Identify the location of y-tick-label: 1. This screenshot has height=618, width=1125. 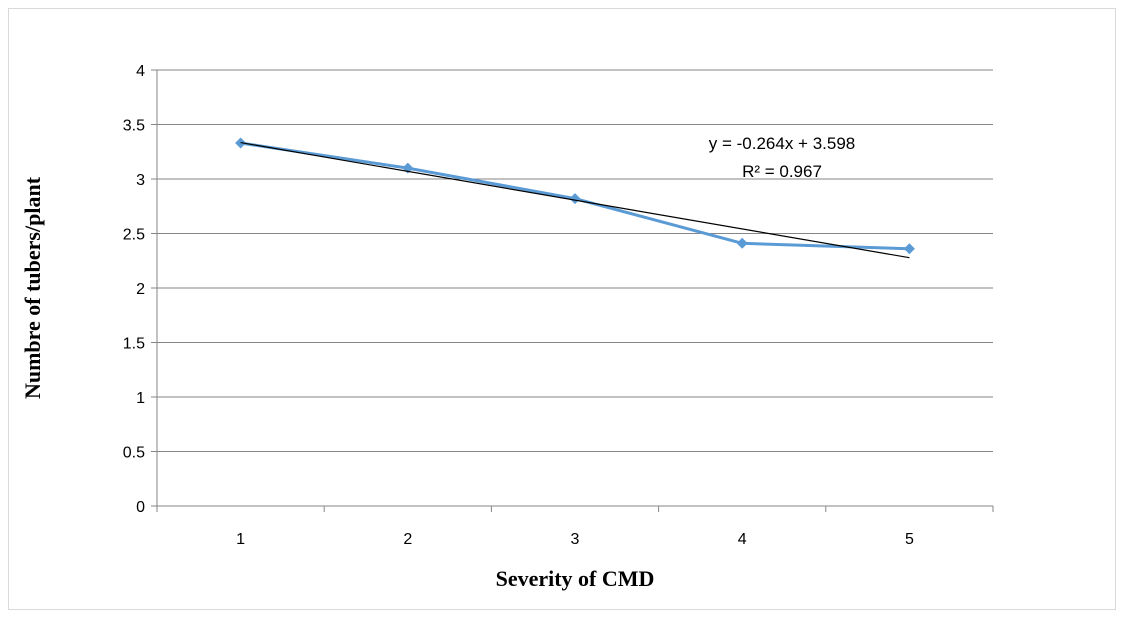
(140, 398).